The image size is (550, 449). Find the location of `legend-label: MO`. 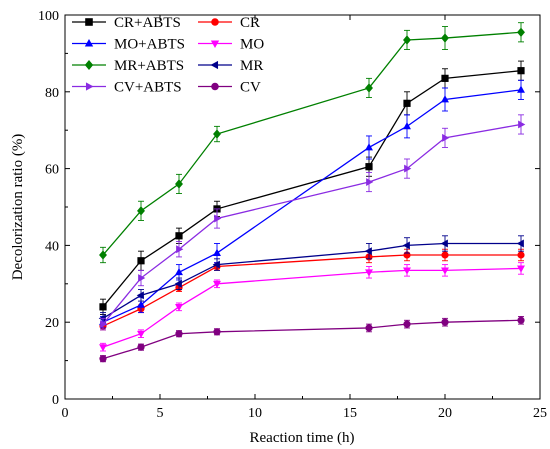

legend-label: MO is located at coordinates (252, 45).